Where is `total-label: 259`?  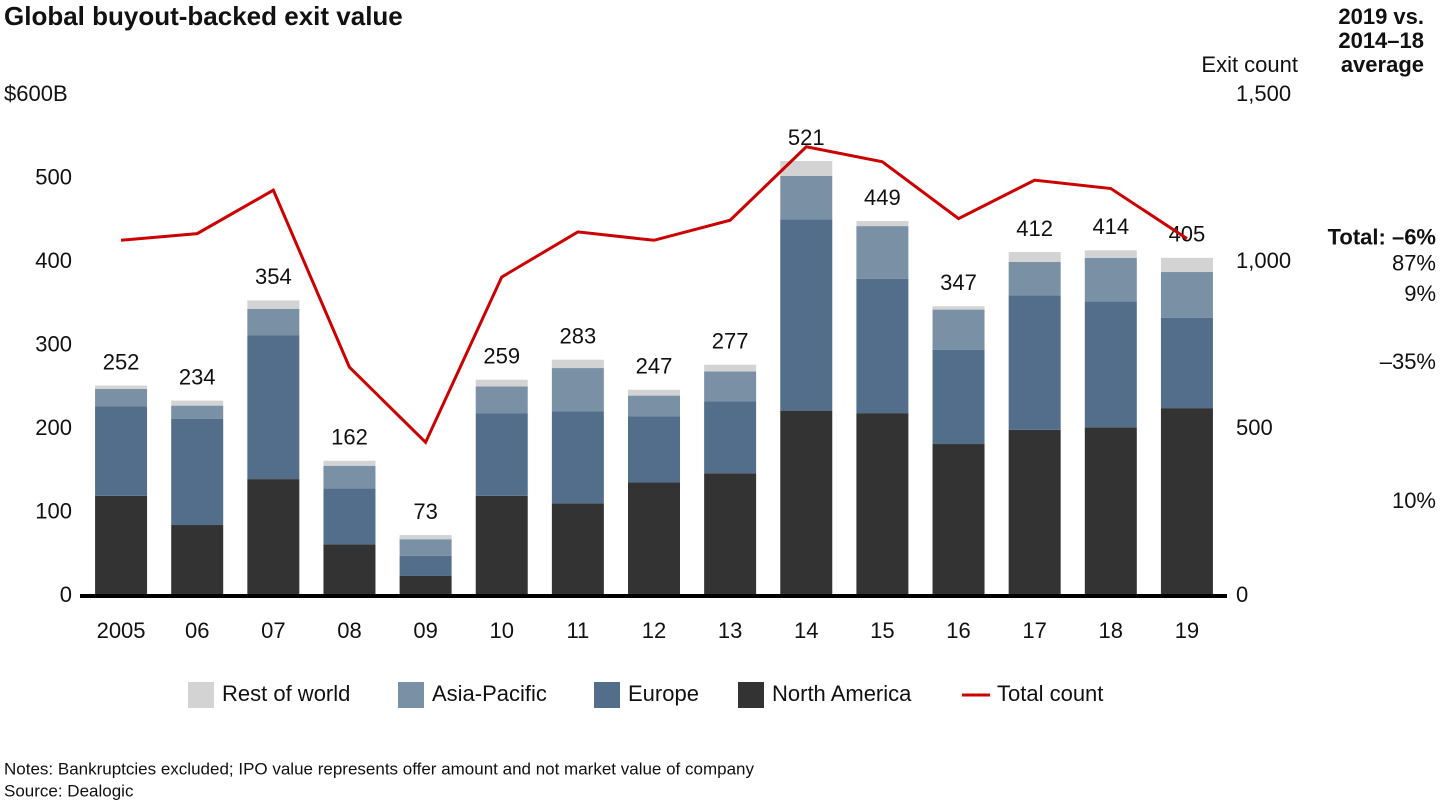
total-label: 259 is located at coordinates (501, 356).